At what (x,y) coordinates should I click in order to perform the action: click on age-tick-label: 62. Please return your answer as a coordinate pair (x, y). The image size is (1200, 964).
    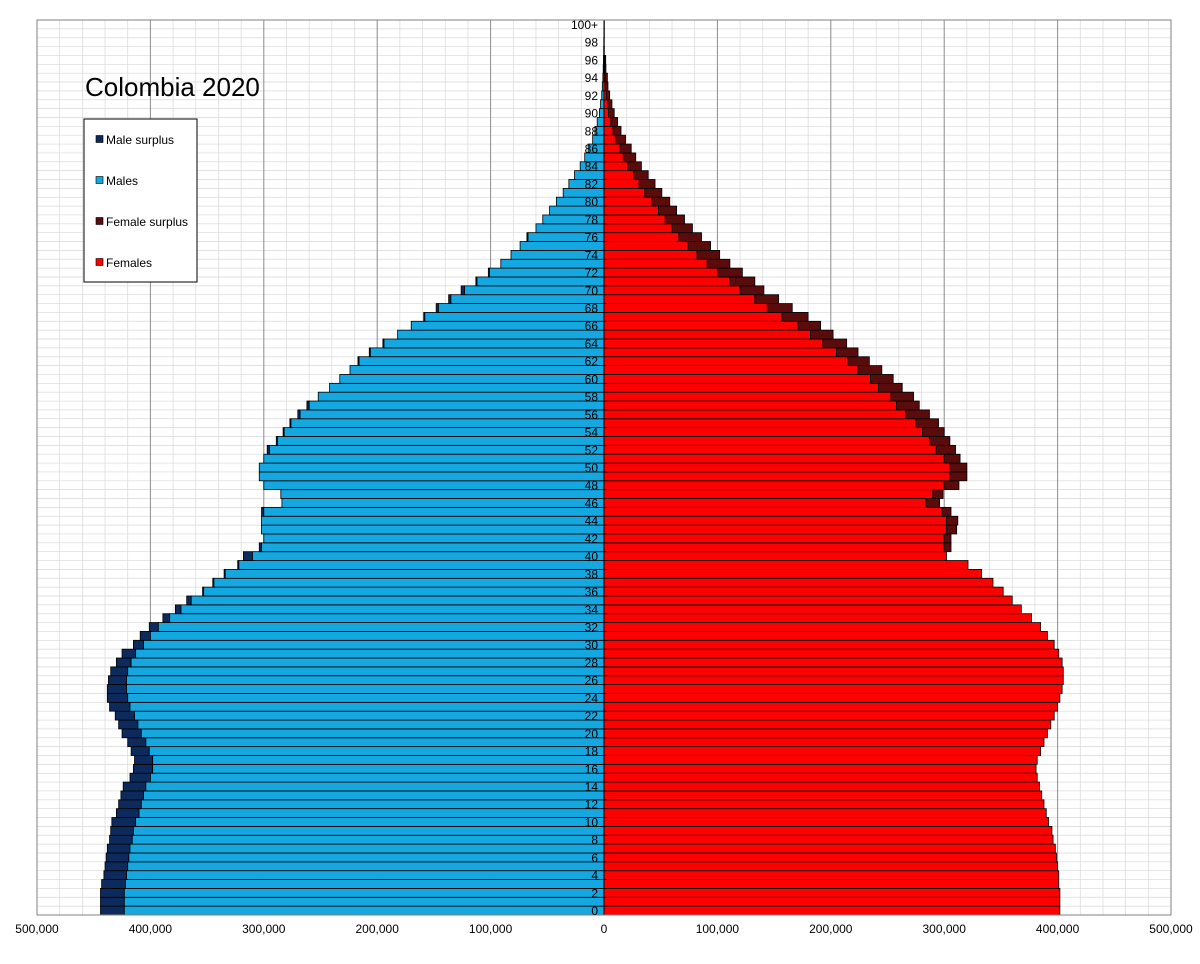
    Looking at the image, I should click on (592, 362).